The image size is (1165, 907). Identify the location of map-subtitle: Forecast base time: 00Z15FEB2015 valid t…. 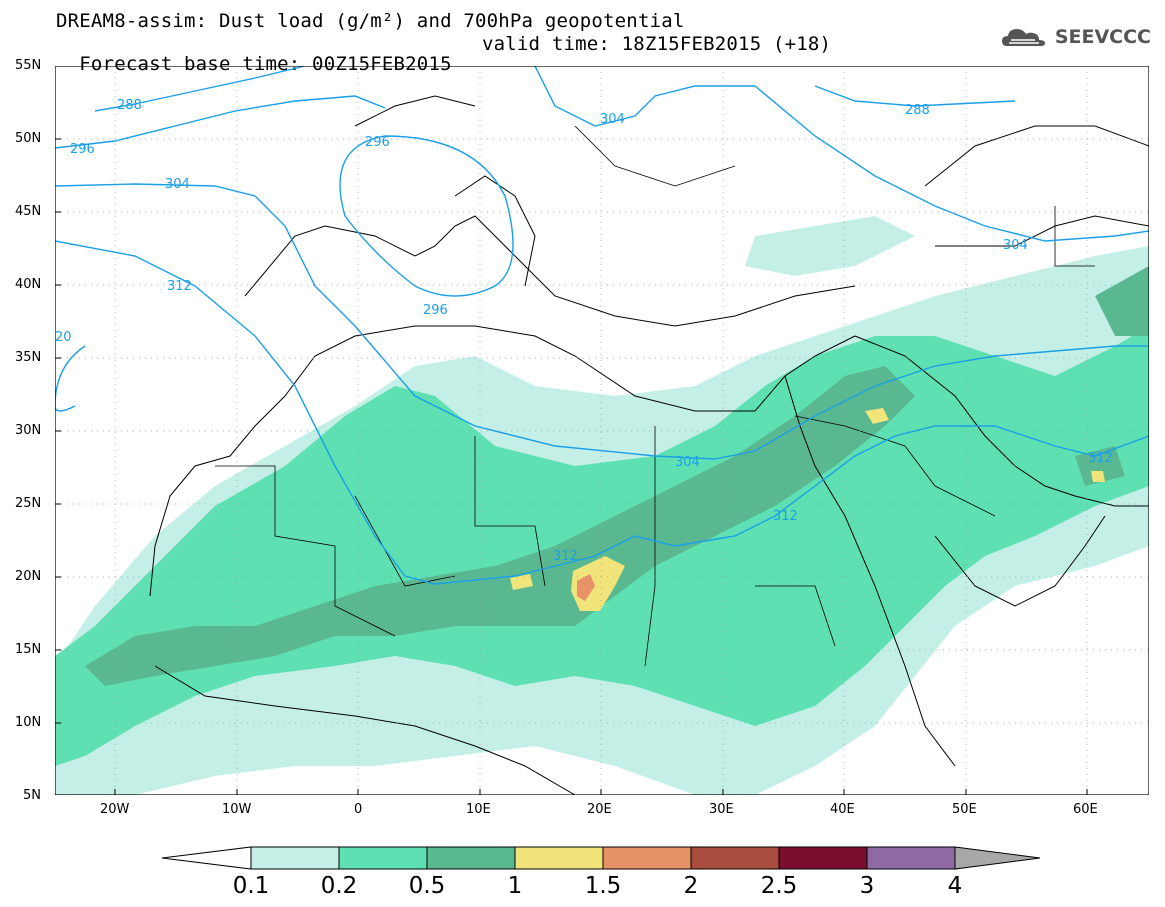
(443, 64).